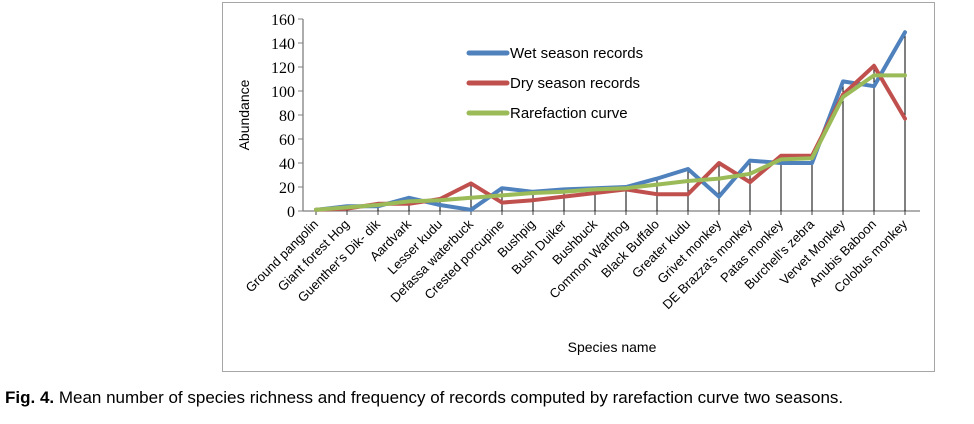 Image resolution: width=974 pixels, height=424 pixels. Describe the element at coordinates (283, 92) in the screenshot. I see `y-tick-label: 100` at that location.